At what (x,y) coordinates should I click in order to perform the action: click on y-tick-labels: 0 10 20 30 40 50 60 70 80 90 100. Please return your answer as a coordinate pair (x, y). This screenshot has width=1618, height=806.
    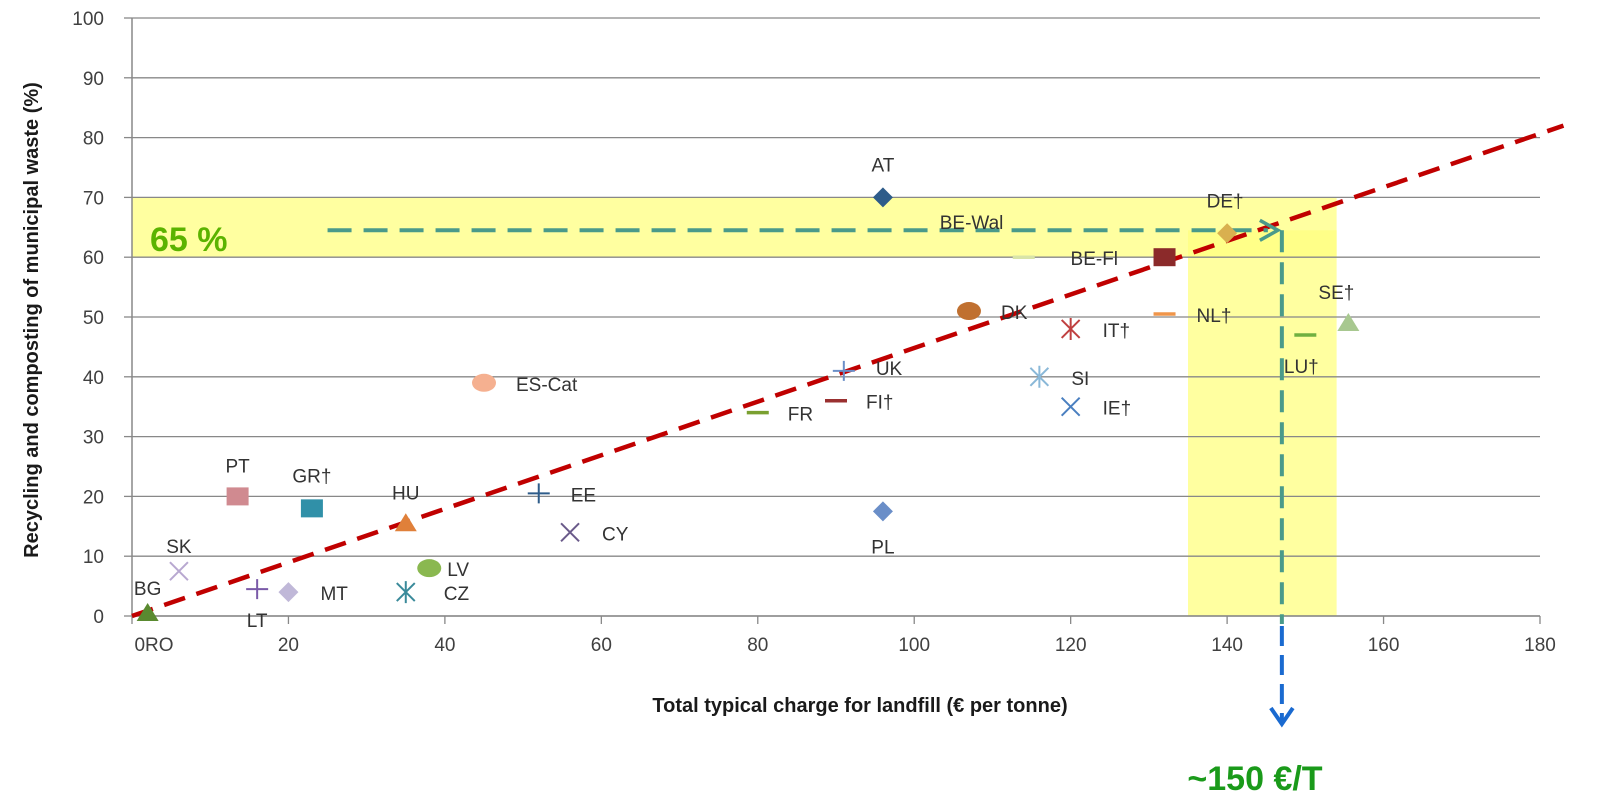
    Looking at the image, I should click on (88, 318).